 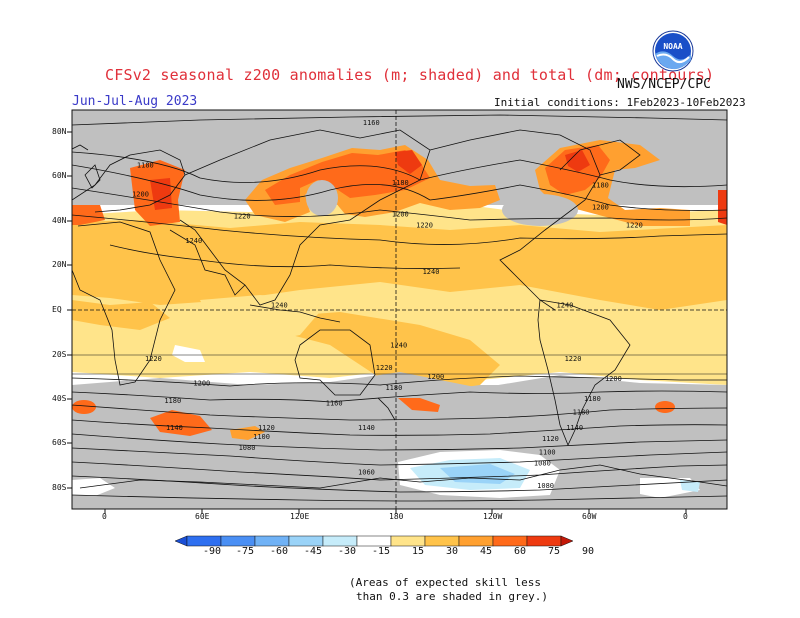 I want to click on anomaly-60-75-southatlantic, so click(x=665, y=407).